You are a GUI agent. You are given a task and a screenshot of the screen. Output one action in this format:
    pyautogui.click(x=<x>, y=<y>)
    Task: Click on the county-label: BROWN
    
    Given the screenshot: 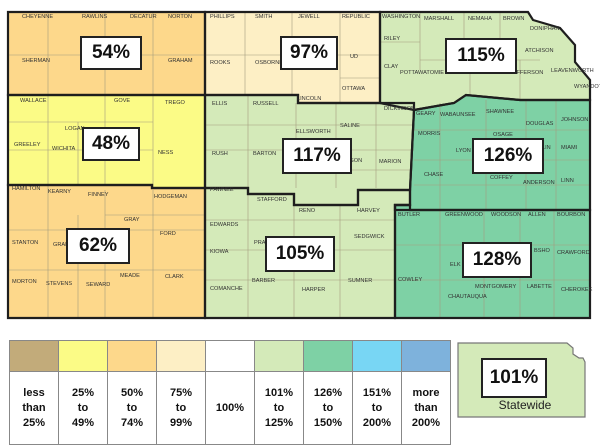 What is the action you would take?
    pyautogui.click(x=513, y=19)
    